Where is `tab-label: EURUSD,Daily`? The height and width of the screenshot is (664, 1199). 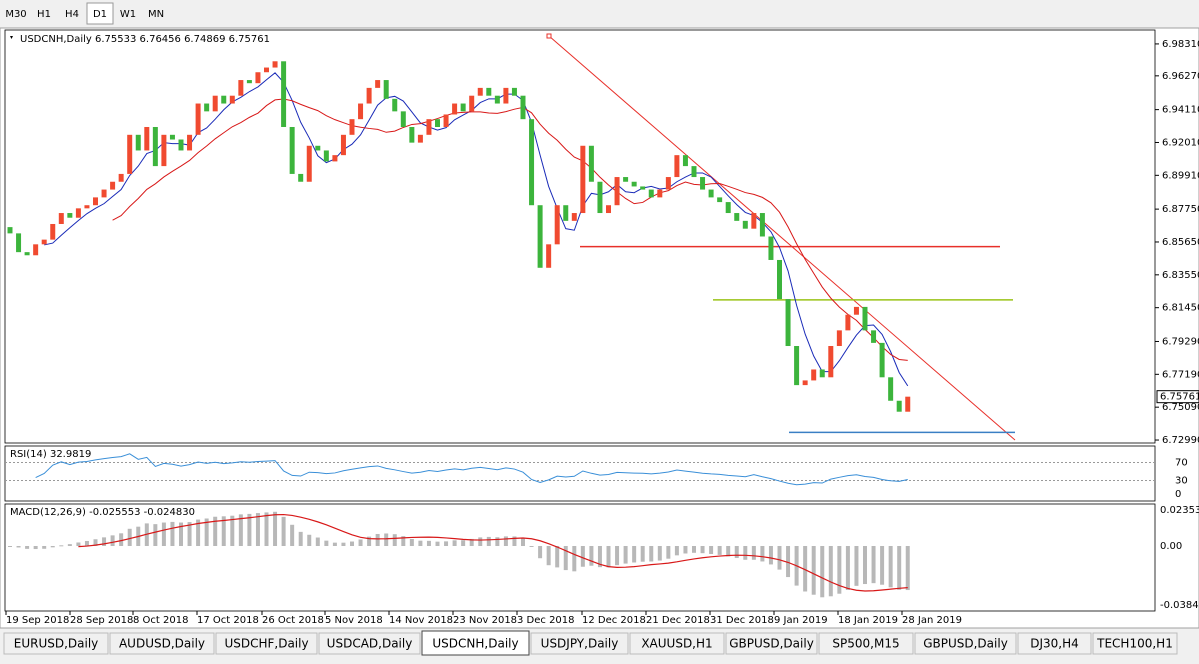 tab-label: EURUSD,Daily is located at coordinates (56, 644).